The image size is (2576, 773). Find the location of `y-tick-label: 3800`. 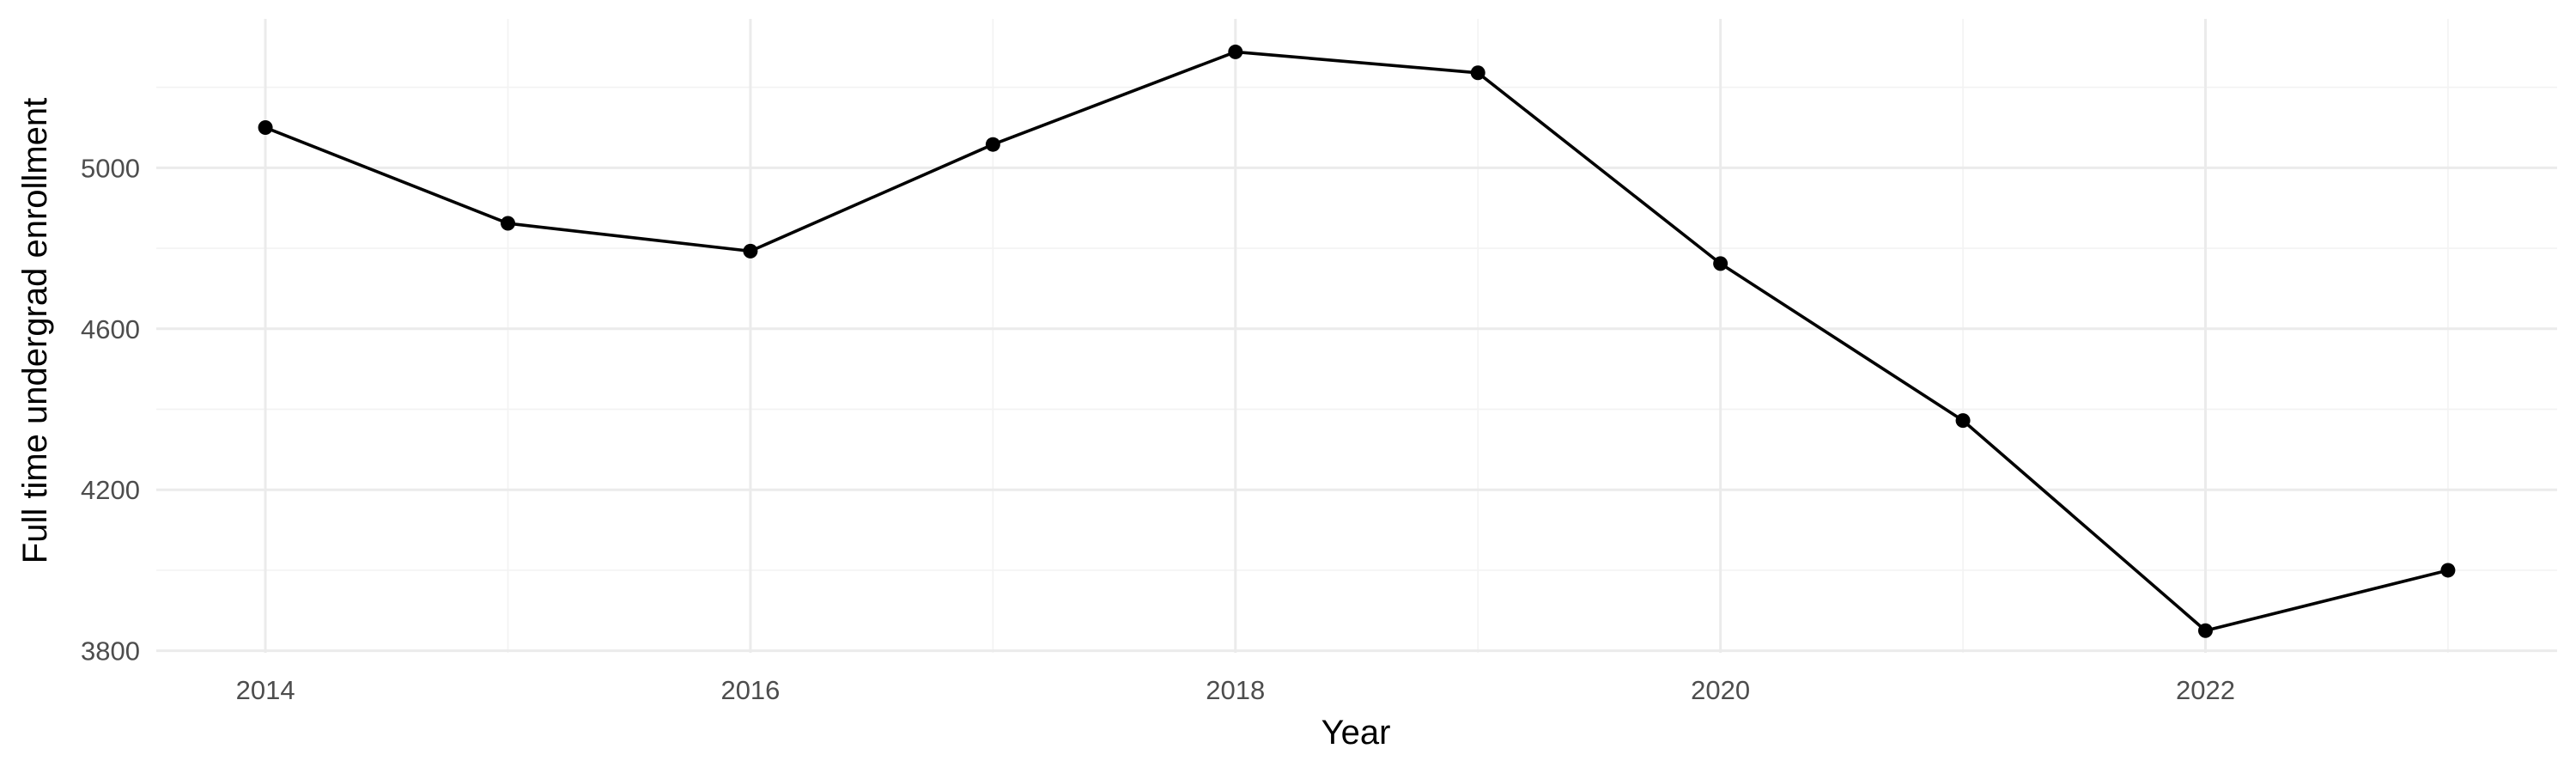

y-tick-label: 3800 is located at coordinates (111, 651).